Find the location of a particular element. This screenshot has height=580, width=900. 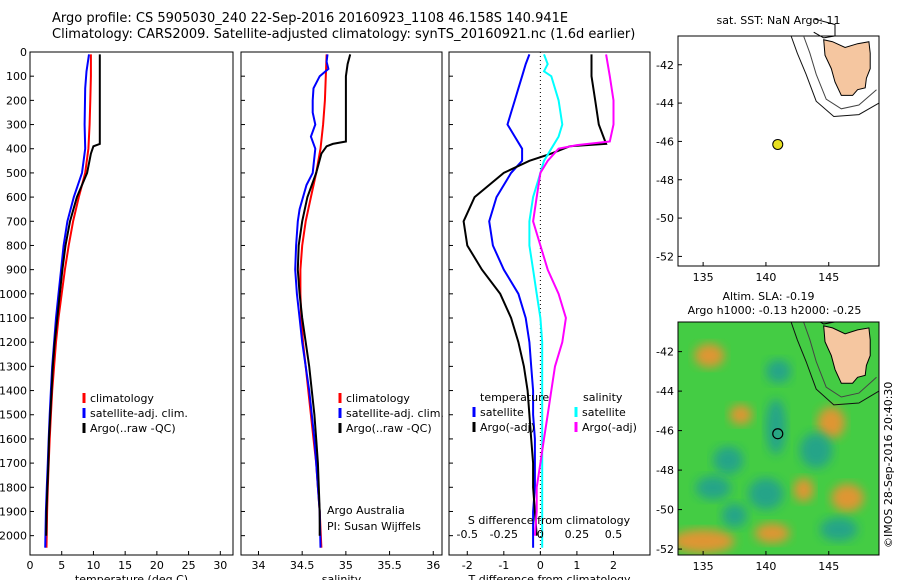

x-tick-label: 36 is located at coordinates (433, 565).